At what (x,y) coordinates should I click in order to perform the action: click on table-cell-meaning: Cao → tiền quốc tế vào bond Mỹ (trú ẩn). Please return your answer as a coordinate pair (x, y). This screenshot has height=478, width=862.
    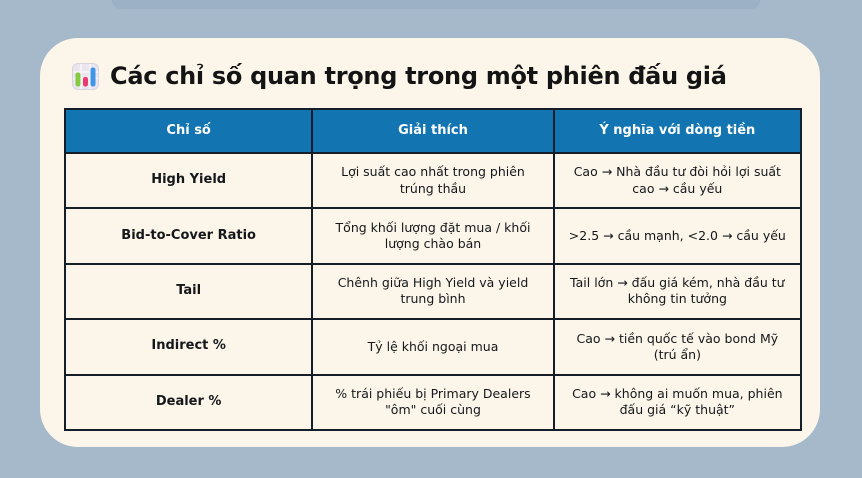
    Looking at the image, I should click on (677, 347).